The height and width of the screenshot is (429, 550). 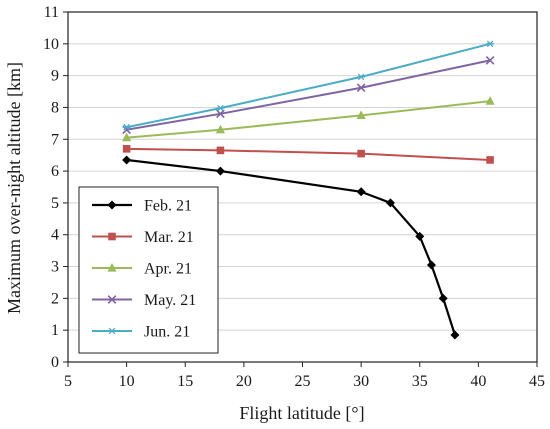 I want to click on legend-label: Apr. 21, so click(x=168, y=269).